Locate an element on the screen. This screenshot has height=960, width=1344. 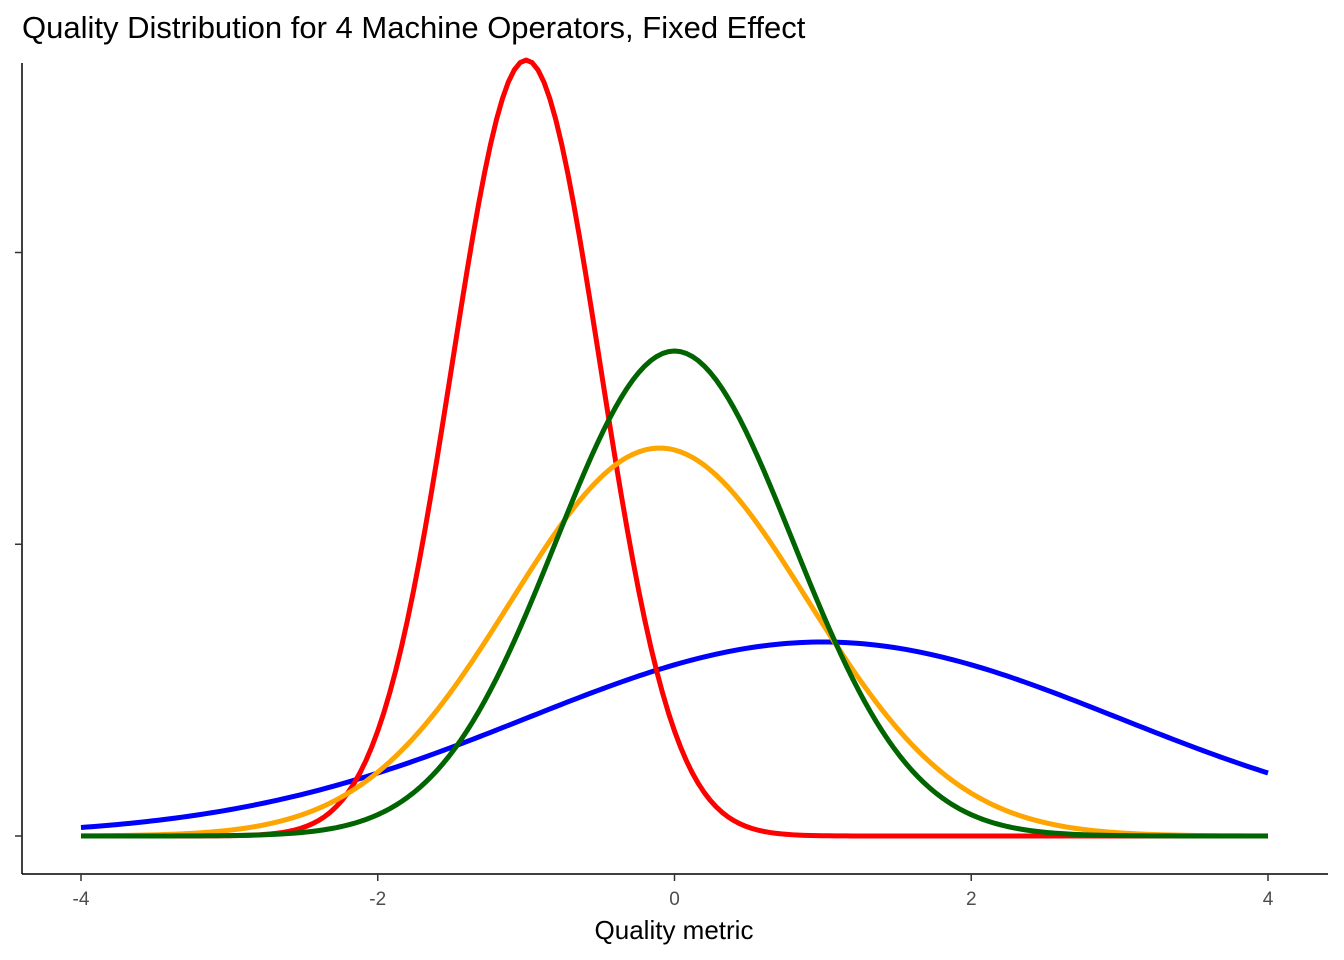
x-axis-title: Quality metric is located at coordinates (674, 930).